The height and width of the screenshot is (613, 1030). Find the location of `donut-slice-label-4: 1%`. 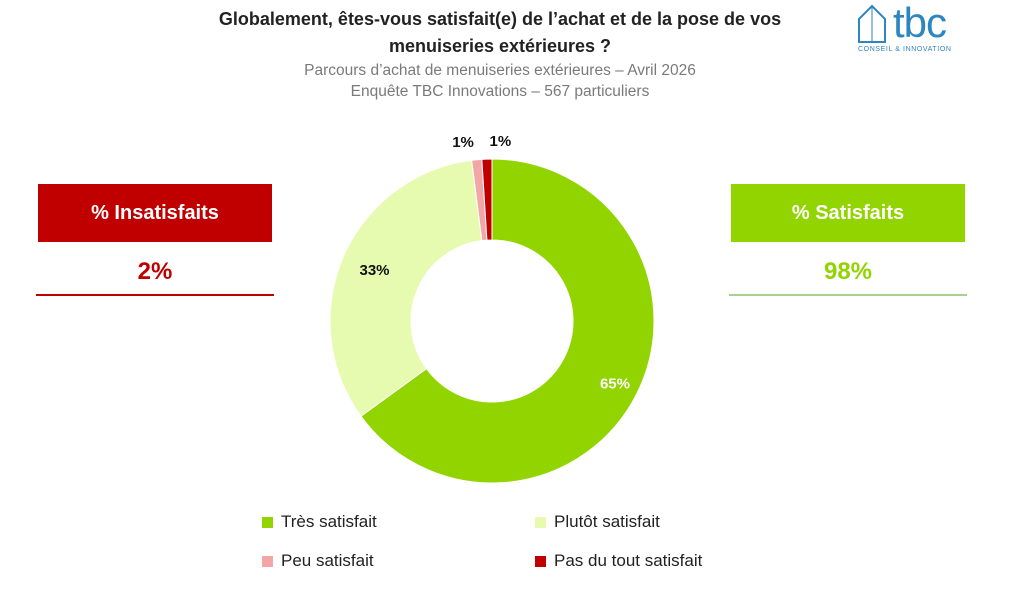

donut-slice-label-4: 1% is located at coordinates (501, 141).